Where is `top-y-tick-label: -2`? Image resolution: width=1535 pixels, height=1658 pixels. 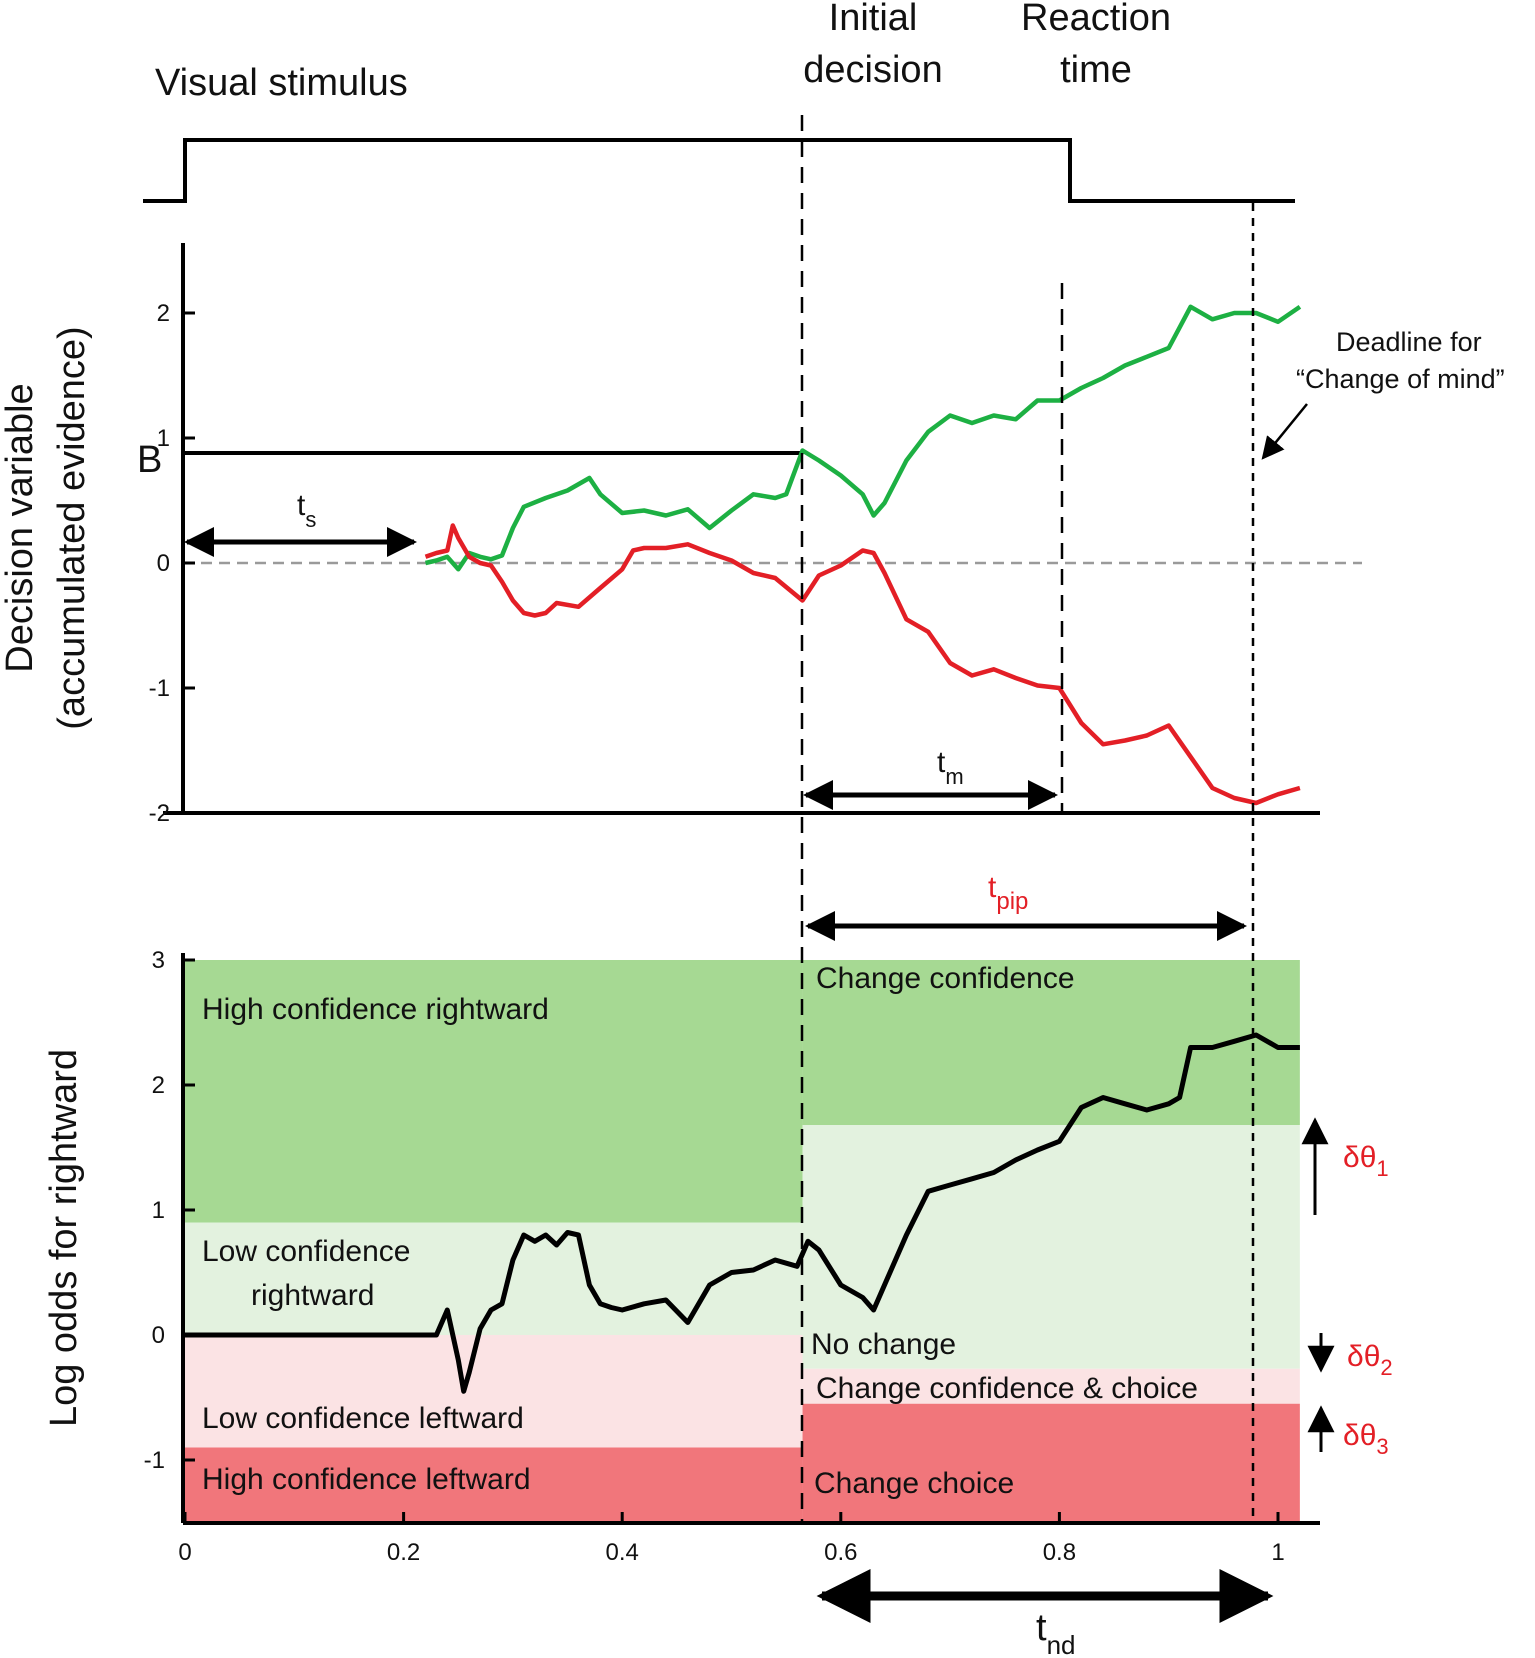
top-y-tick-label: -2 is located at coordinates (159, 813).